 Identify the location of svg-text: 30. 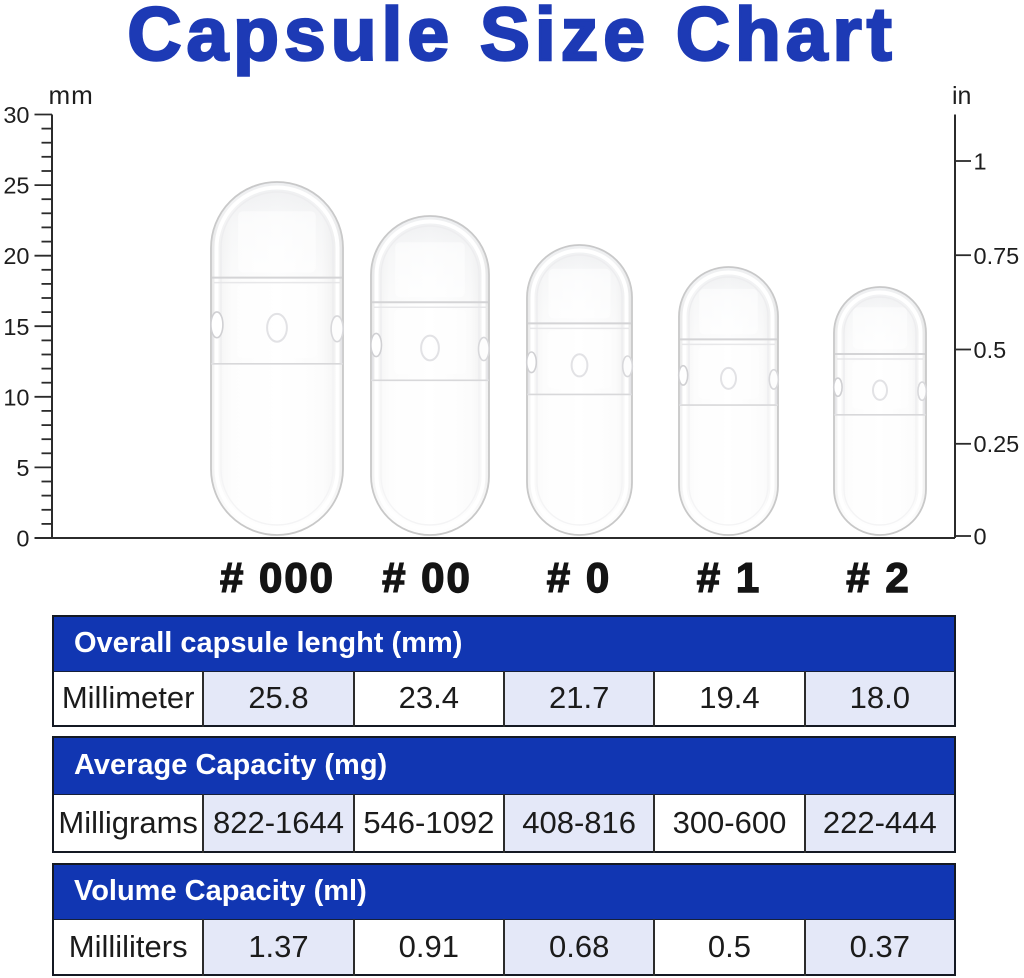
(16, 115).